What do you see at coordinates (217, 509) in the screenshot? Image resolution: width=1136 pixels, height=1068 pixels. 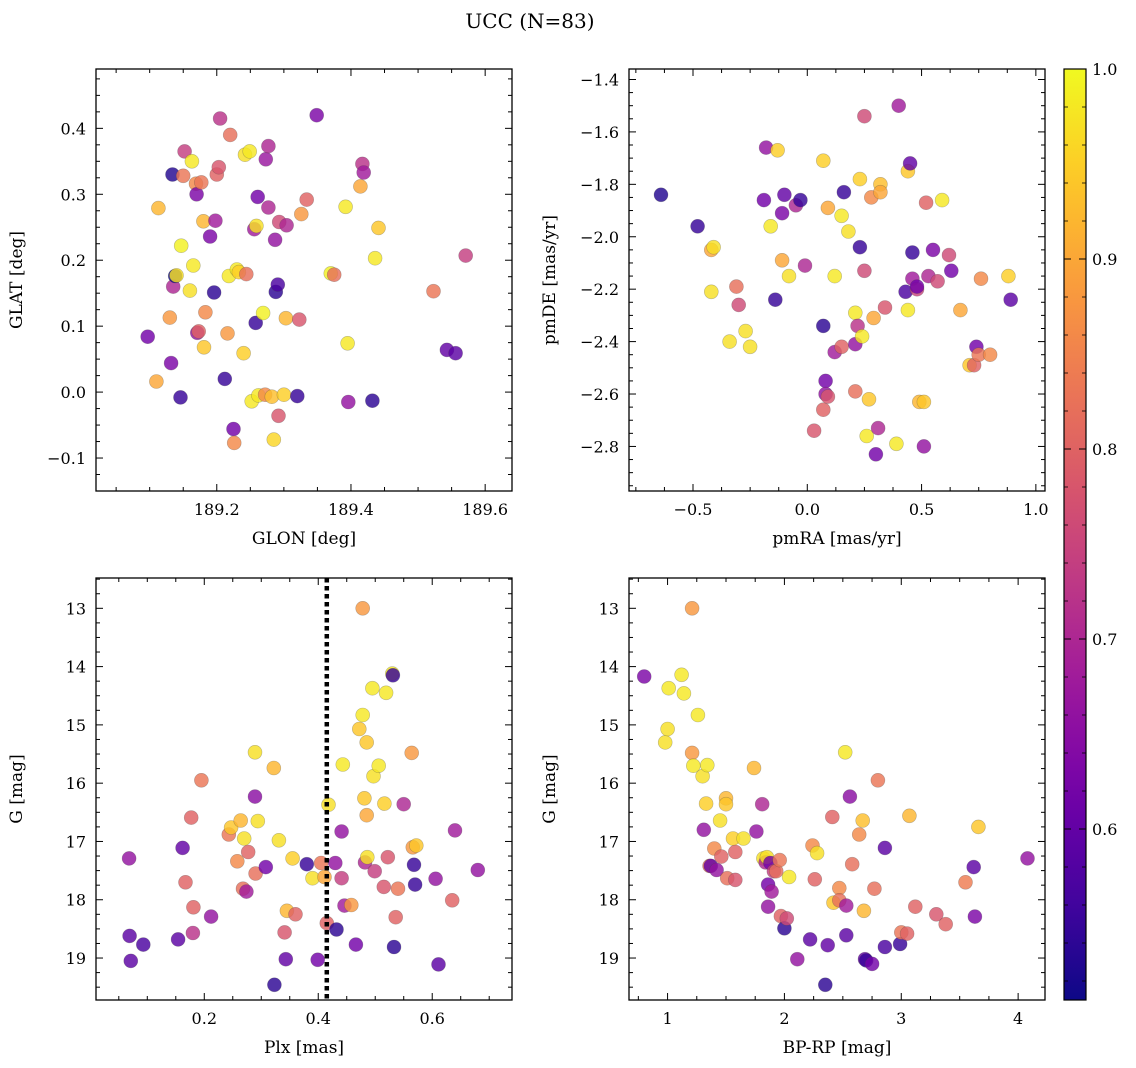 I see `x-tick-label: 189.2` at bounding box center [217, 509].